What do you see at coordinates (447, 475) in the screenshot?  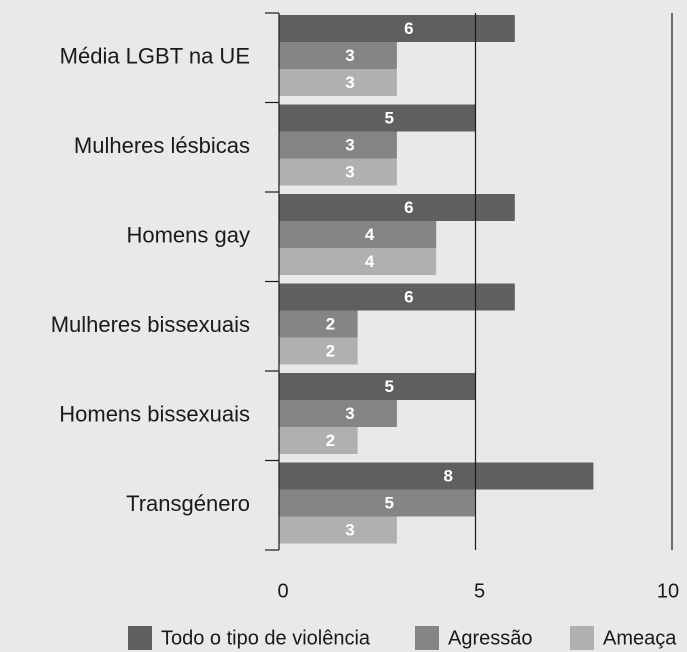 I see `data-label: 8` at bounding box center [447, 475].